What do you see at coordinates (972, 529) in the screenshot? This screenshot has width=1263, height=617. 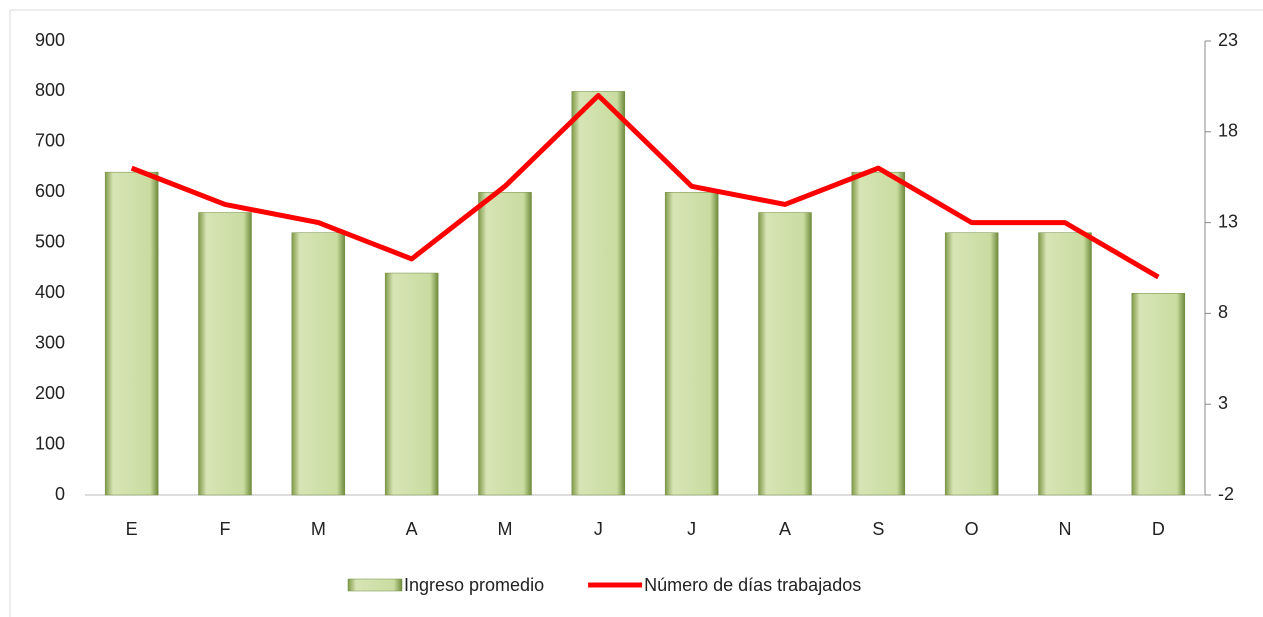 I see `x-tick-label: O` at bounding box center [972, 529].